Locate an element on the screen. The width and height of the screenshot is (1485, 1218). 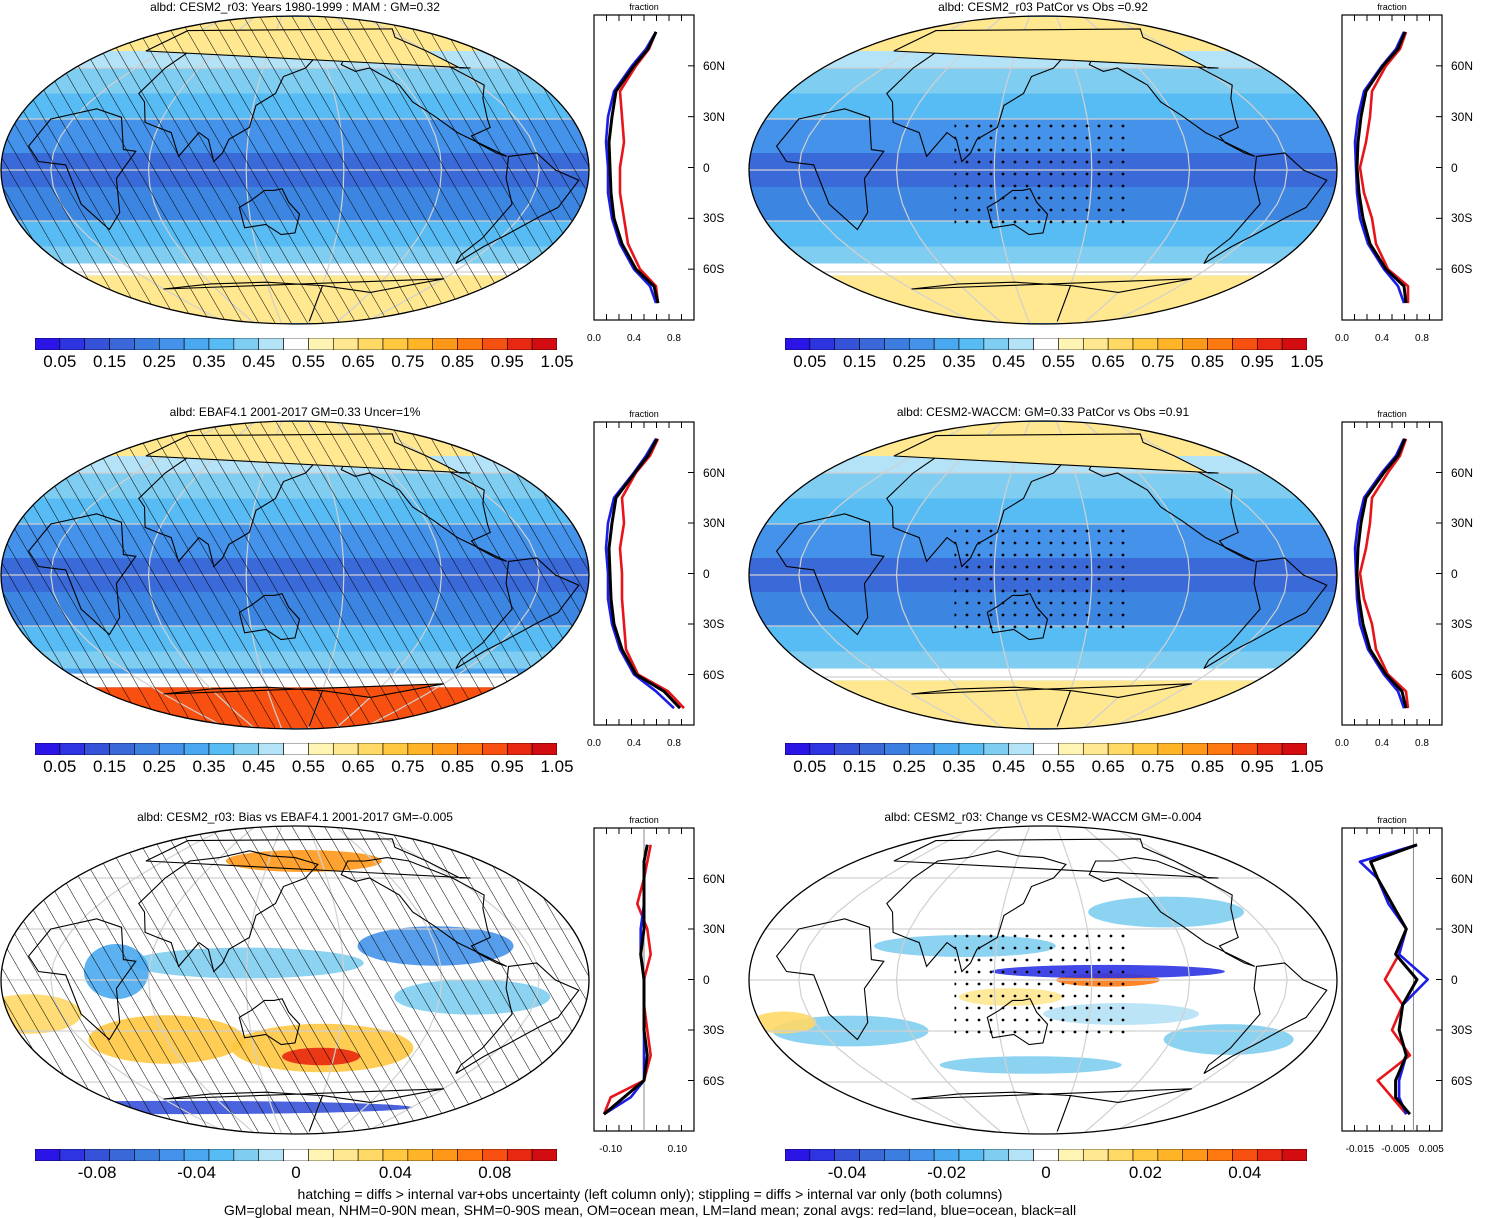
colorbar-labels: -0.04 -0.02 0 0.02 0.04 is located at coordinates (1046, 1174).